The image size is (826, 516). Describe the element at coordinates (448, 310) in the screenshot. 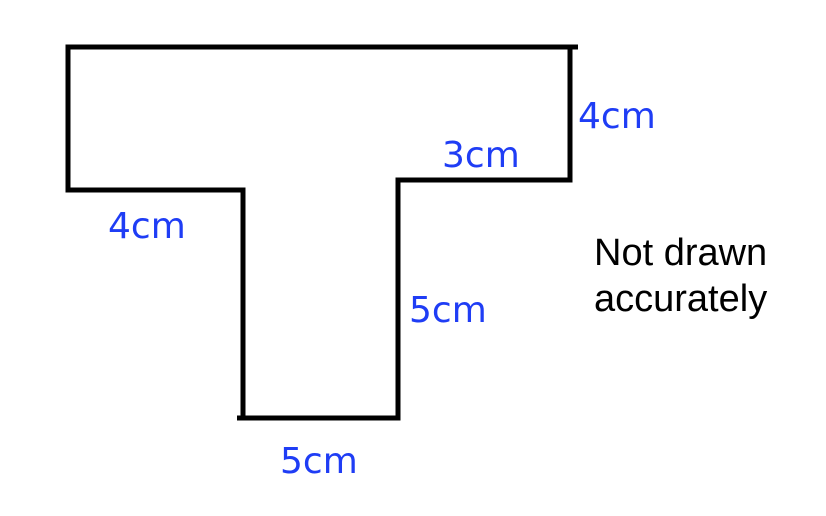

I see `label-stem-right: 5cm` at that location.